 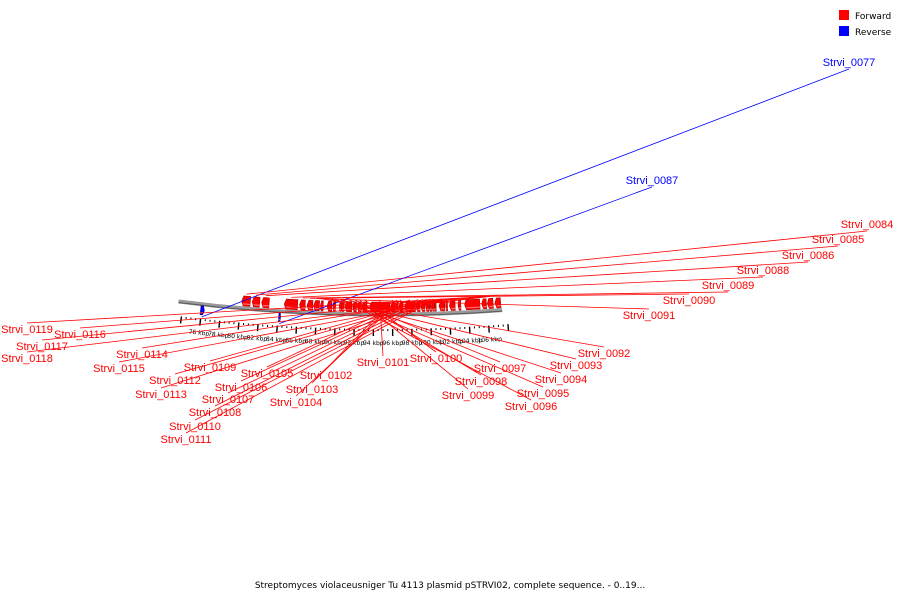 I want to click on gene-label-strvi-0090: Strvi_0090, so click(x=689, y=301).